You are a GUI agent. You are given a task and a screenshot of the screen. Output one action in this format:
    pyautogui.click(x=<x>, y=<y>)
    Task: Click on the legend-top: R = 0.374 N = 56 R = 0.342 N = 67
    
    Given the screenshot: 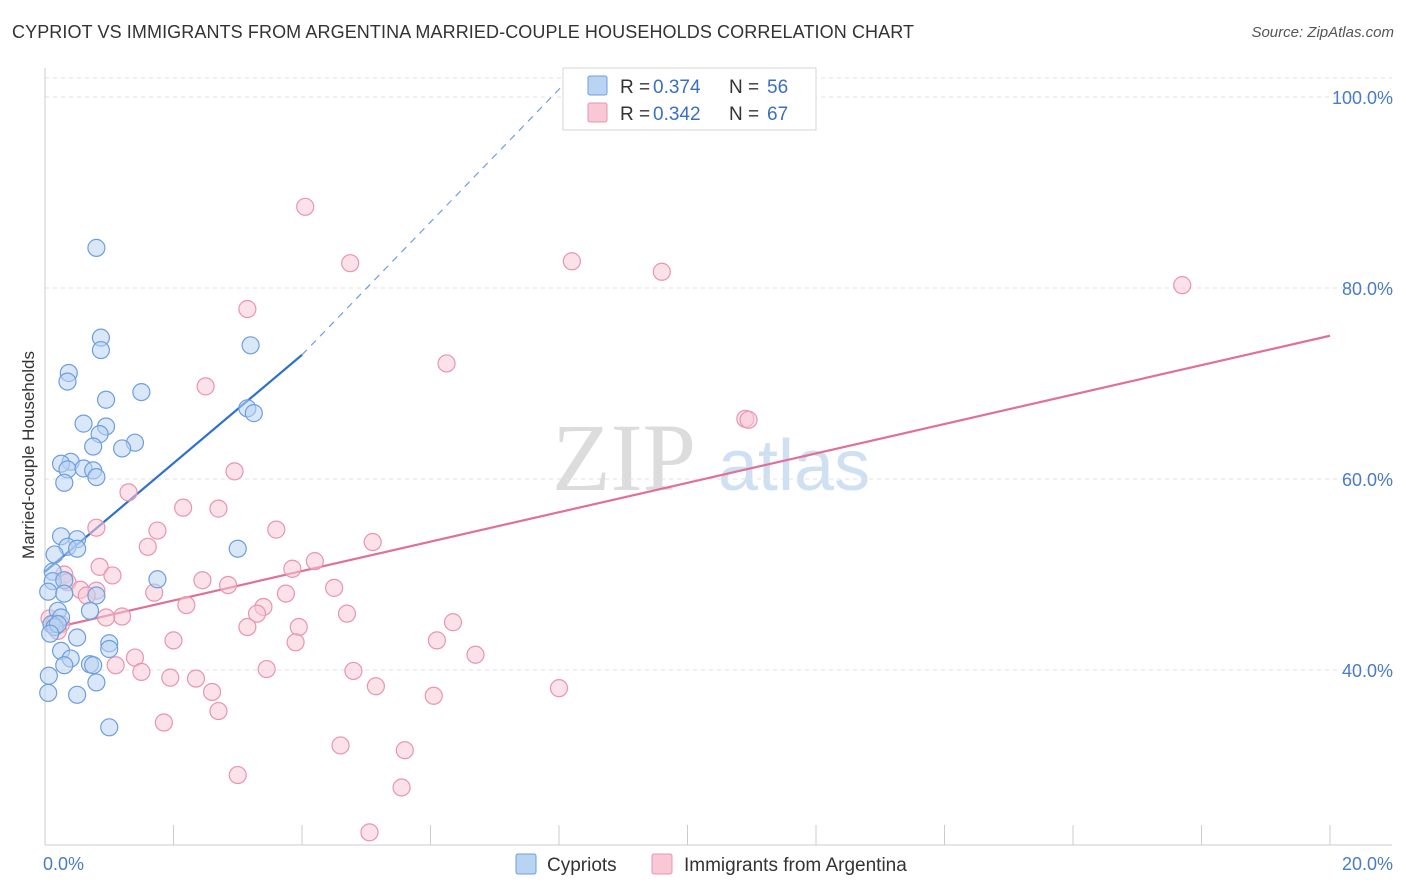 What is the action you would take?
    pyautogui.click(x=689, y=99)
    